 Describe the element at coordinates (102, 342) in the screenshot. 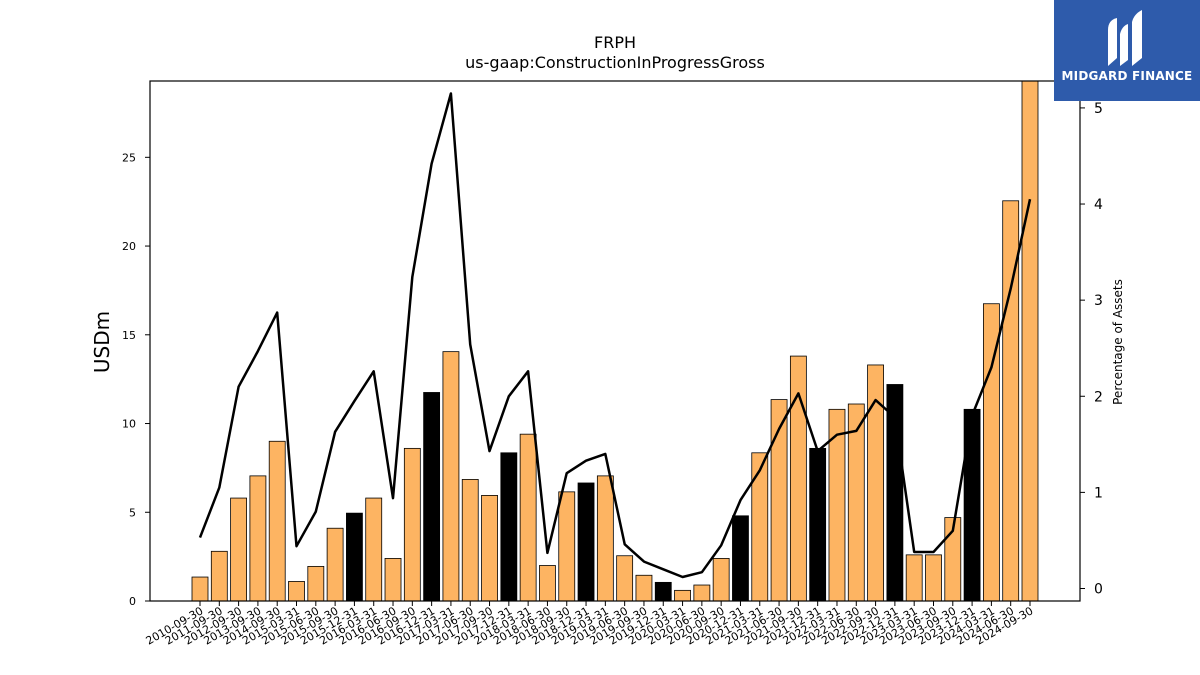

I see `y-axis-label: USDm` at that location.